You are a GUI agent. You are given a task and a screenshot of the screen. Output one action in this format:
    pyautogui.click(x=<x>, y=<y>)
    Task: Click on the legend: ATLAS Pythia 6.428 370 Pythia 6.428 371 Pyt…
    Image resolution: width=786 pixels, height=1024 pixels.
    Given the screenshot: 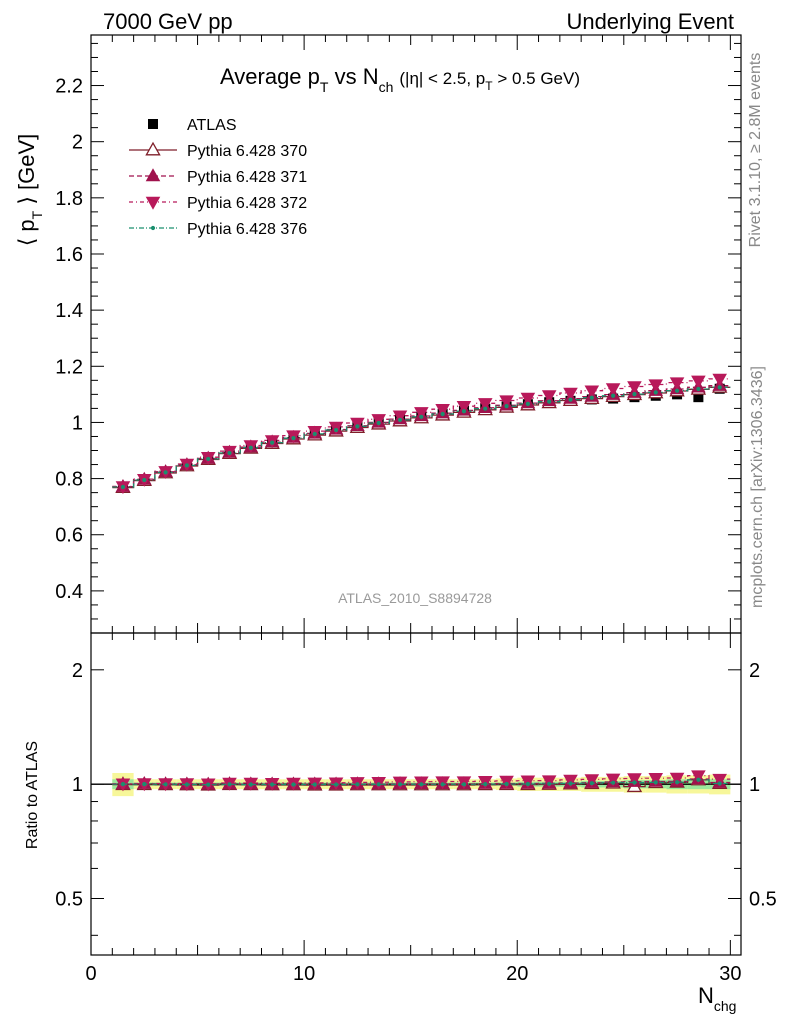 What is the action you would take?
    pyautogui.click(x=218, y=177)
    